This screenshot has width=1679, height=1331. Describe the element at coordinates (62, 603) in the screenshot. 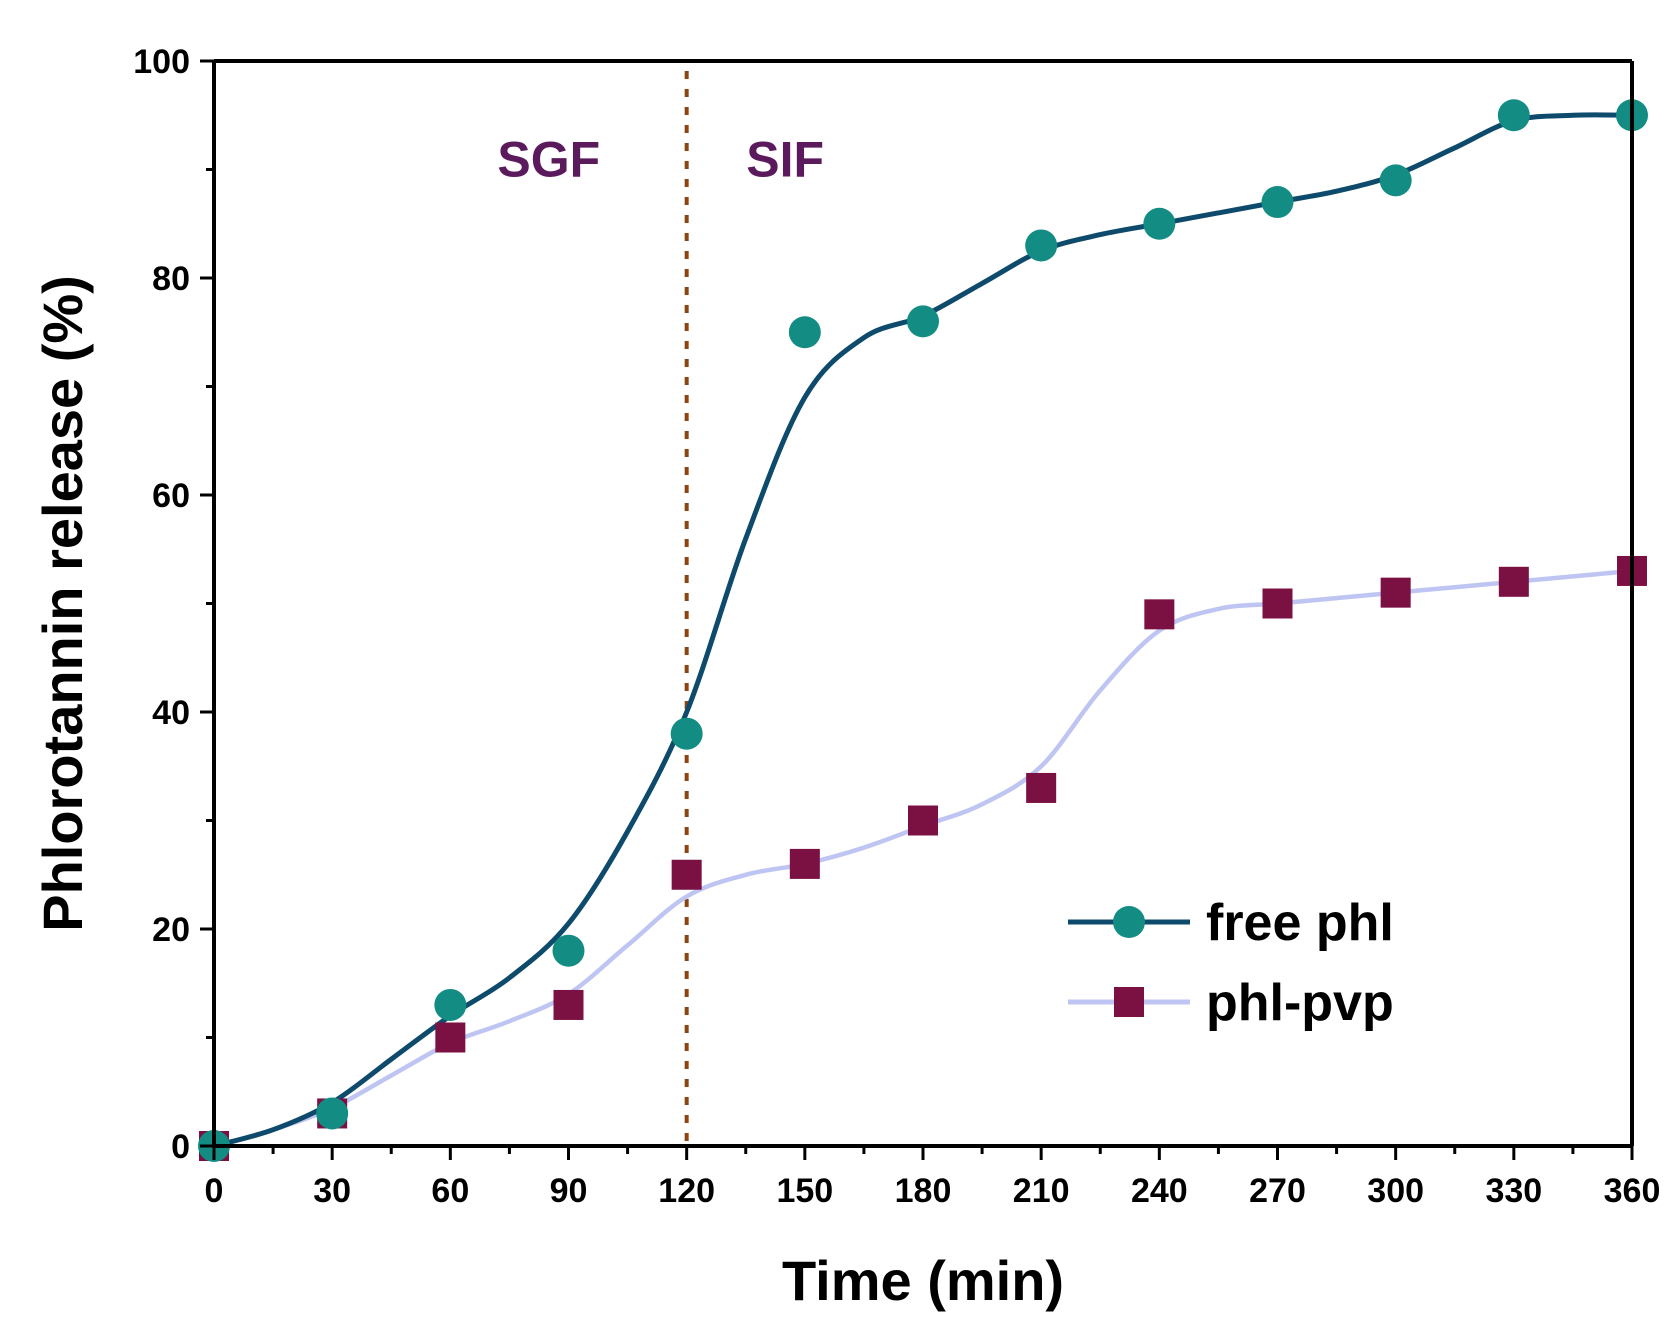

I see `y-axis-title: Phlorotannin release (%)` at that location.